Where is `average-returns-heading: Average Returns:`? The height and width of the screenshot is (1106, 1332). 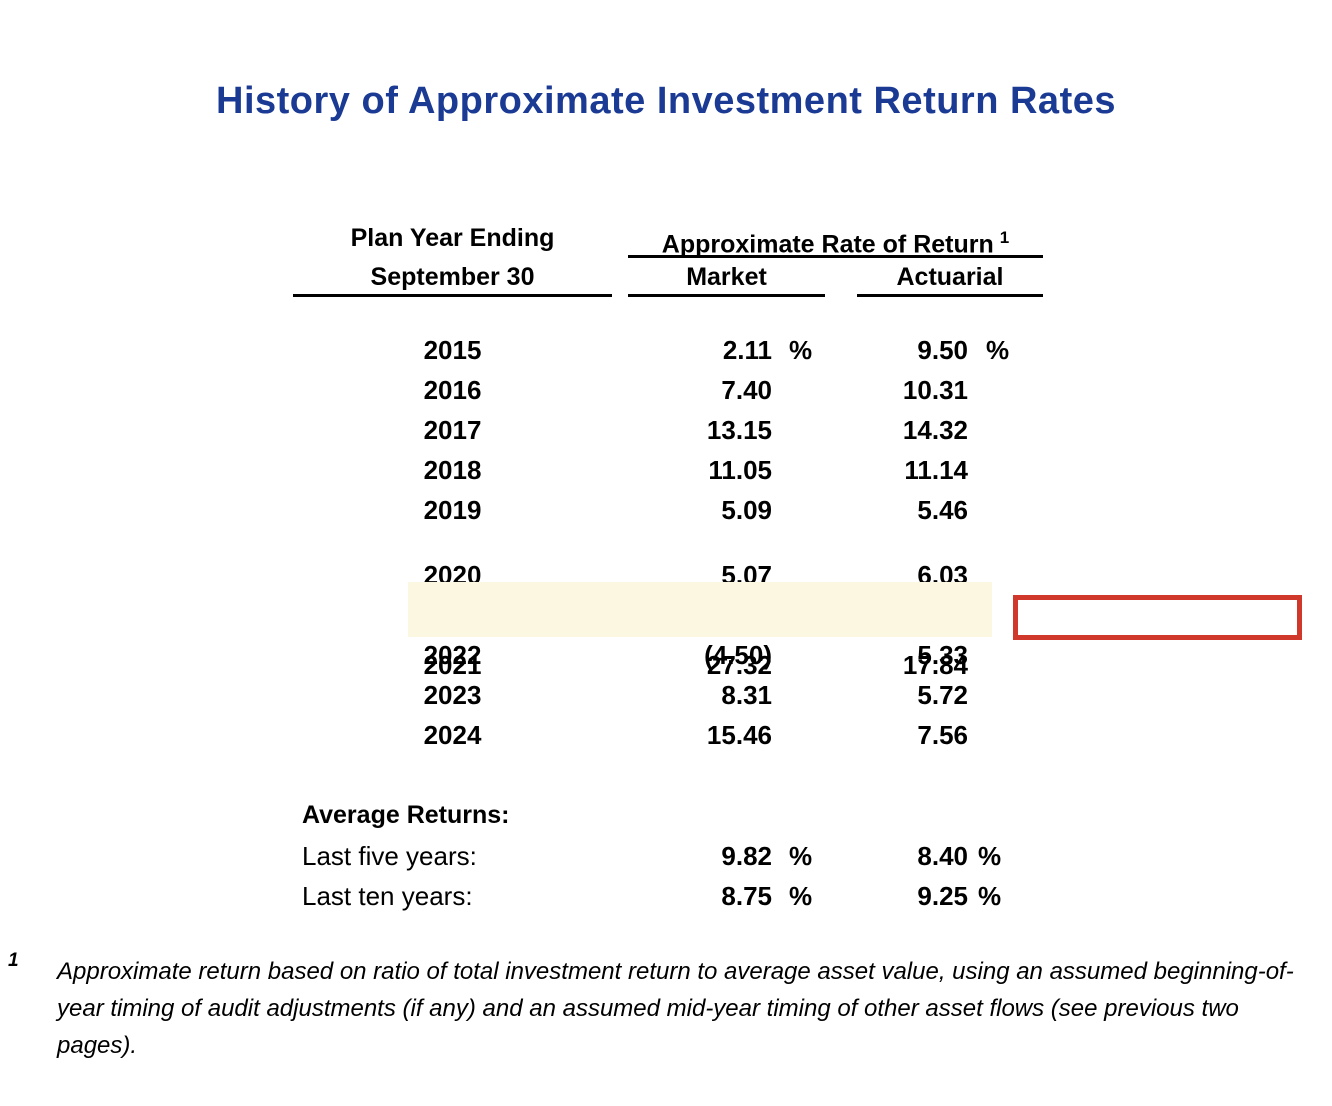
average-returns-heading: Average Returns: is located at coordinates (406, 815).